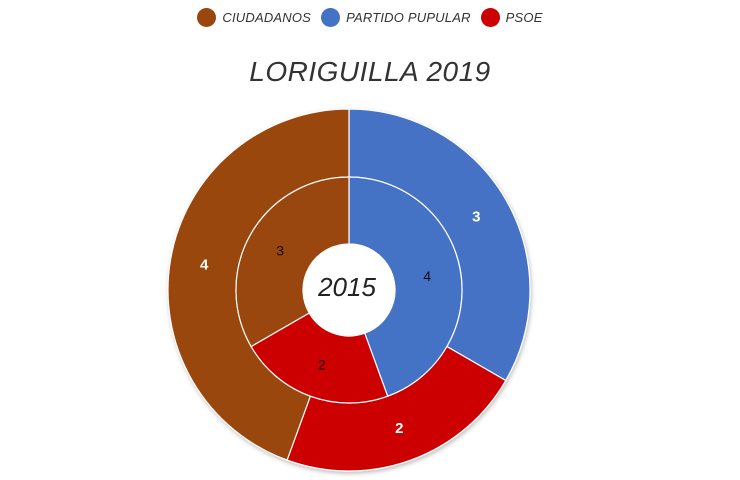  What do you see at coordinates (370, 71) in the screenshot?
I see `chart-title: LORIGUILLA 2019` at bounding box center [370, 71].